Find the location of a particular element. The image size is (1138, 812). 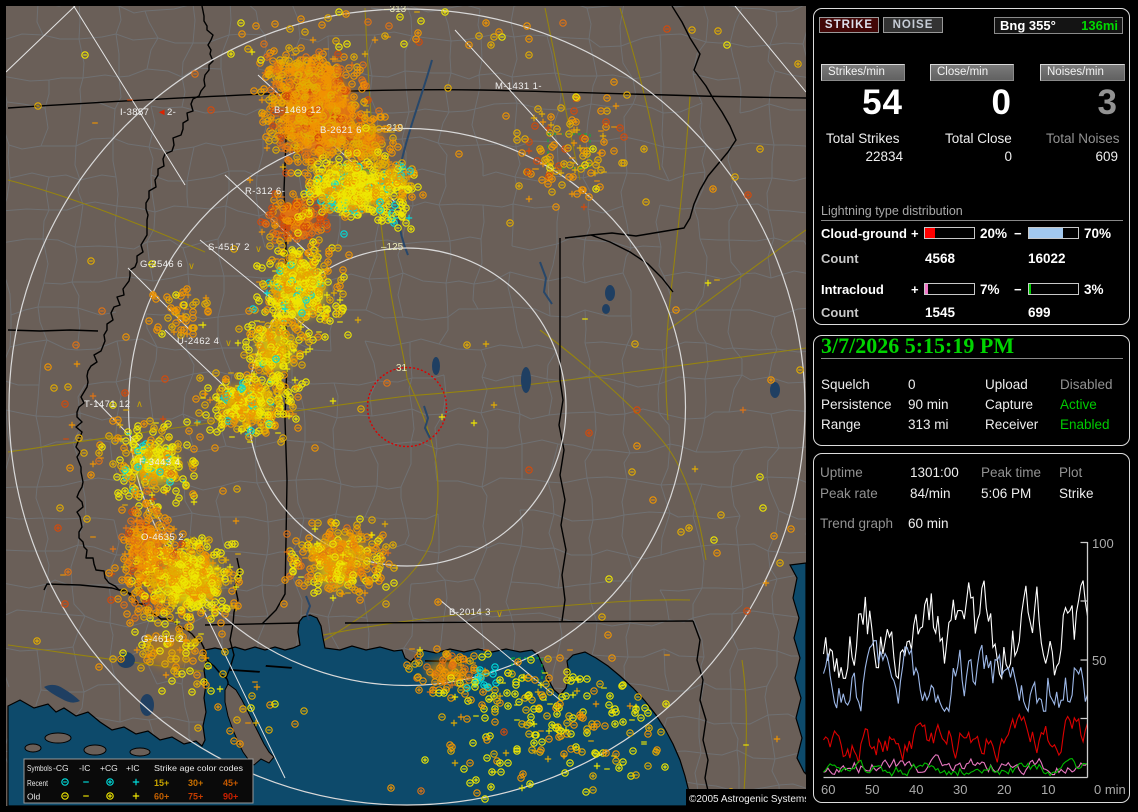

svg-text: -CG is located at coordinates (61, 768).